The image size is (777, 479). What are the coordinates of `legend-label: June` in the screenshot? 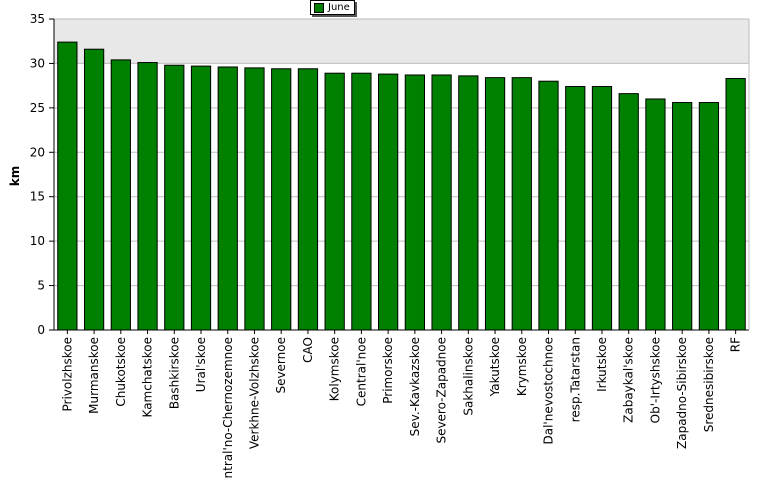 It's located at (339, 7).